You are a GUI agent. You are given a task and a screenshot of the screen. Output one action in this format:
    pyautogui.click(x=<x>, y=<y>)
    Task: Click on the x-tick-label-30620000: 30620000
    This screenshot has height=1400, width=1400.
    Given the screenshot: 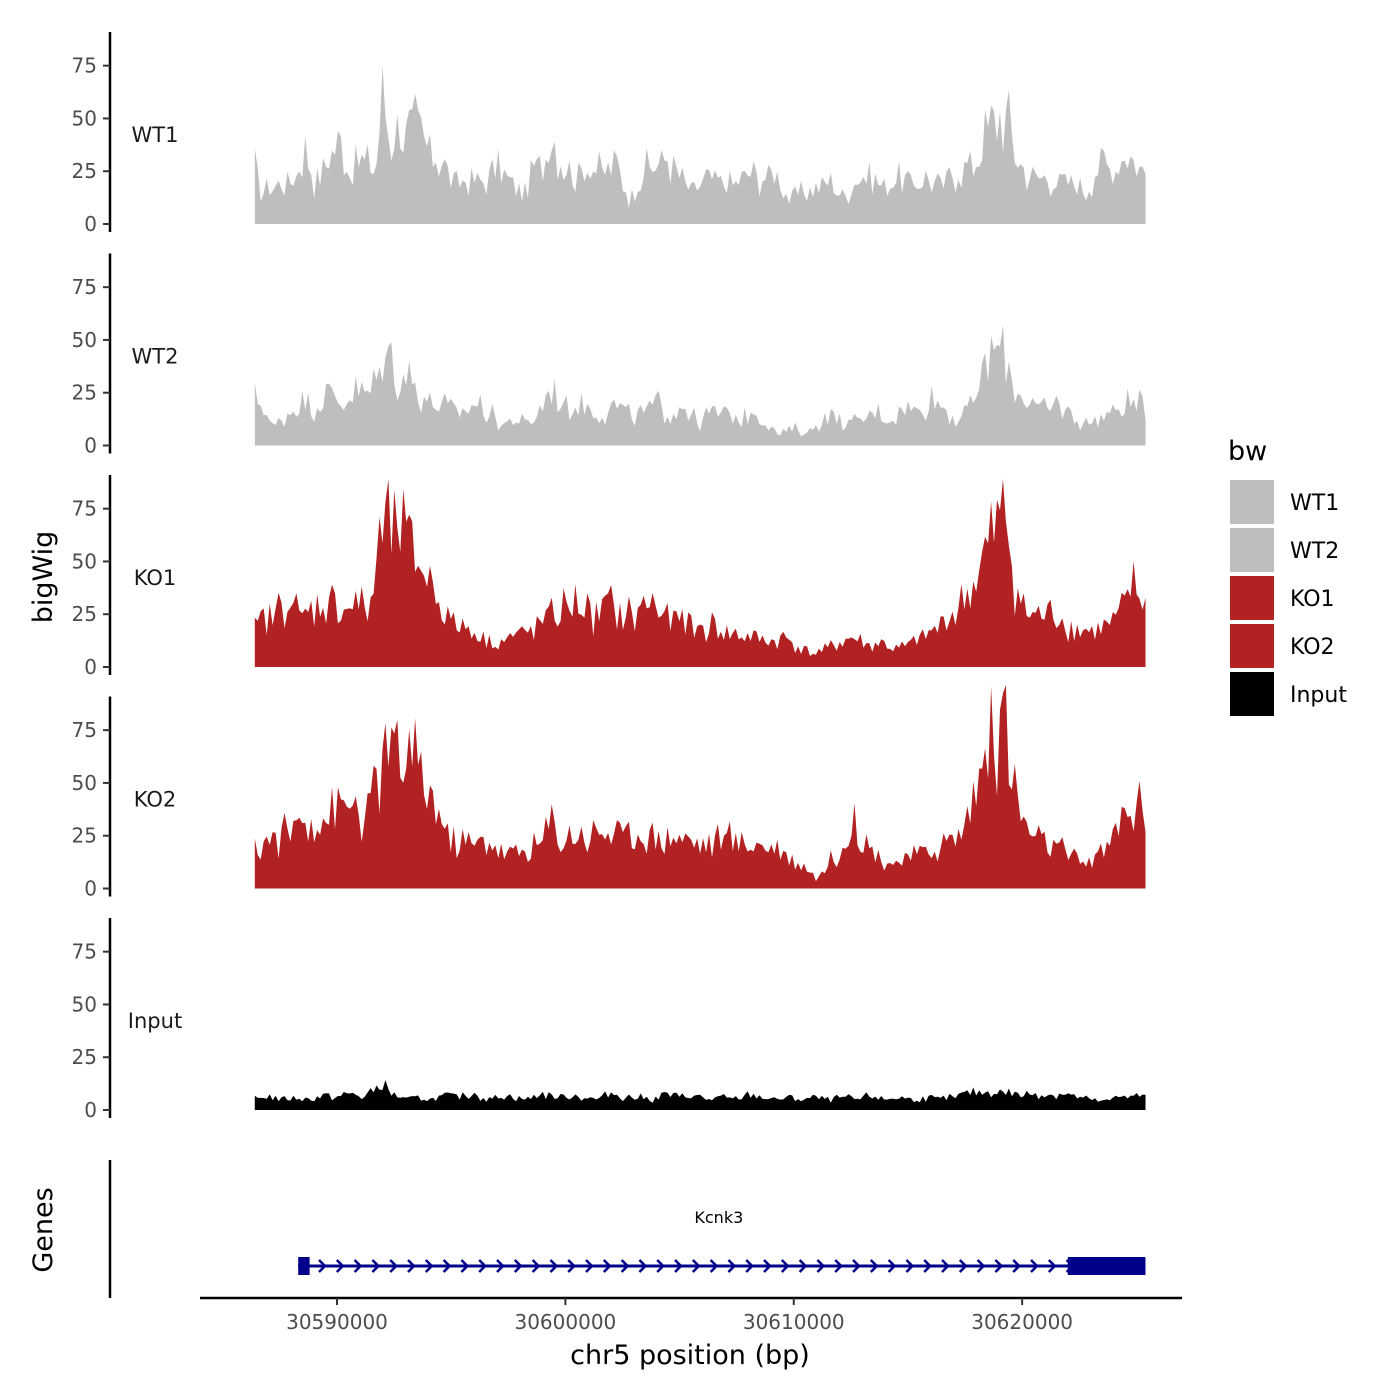 What is the action you would take?
    pyautogui.click(x=1022, y=1322)
    